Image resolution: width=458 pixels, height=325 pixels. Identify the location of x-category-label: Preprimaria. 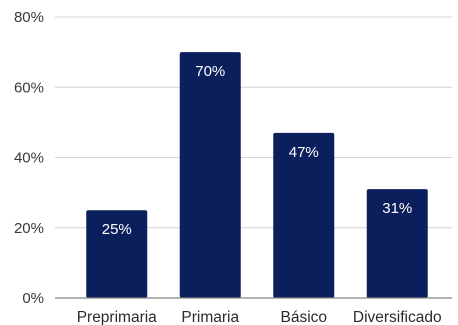
(117, 317).